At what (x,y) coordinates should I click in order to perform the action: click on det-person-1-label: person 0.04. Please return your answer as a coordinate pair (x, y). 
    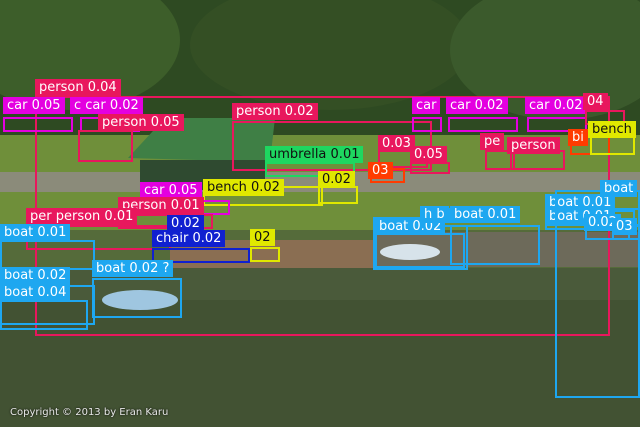
    Looking at the image, I should click on (78, 87).